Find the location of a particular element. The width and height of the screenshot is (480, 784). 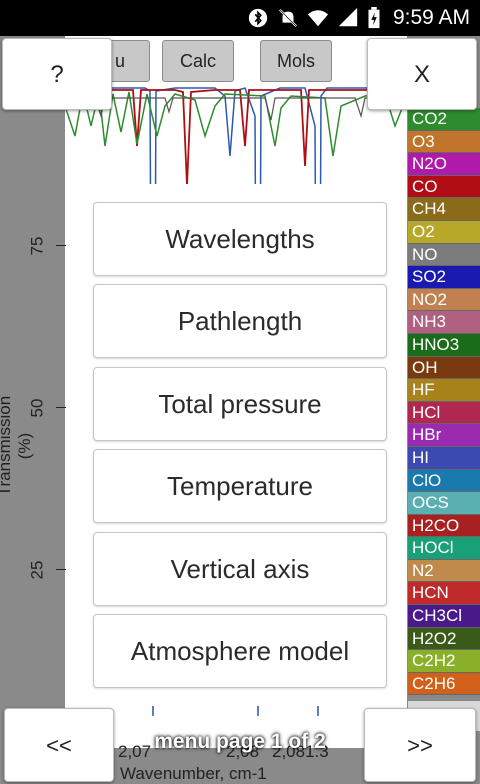

legend-item-ocs: OCS is located at coordinates (444, 503).